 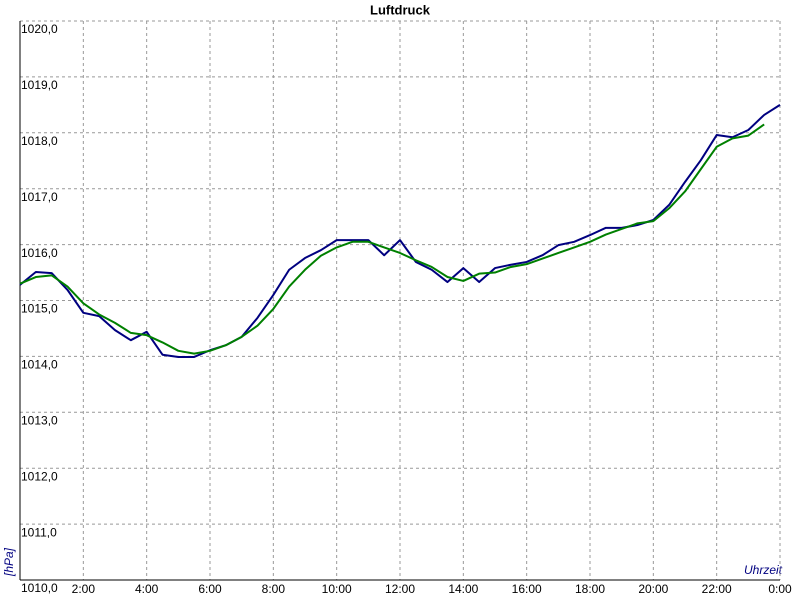 I want to click on x-tick-label: 16:00, so click(x=527, y=589).